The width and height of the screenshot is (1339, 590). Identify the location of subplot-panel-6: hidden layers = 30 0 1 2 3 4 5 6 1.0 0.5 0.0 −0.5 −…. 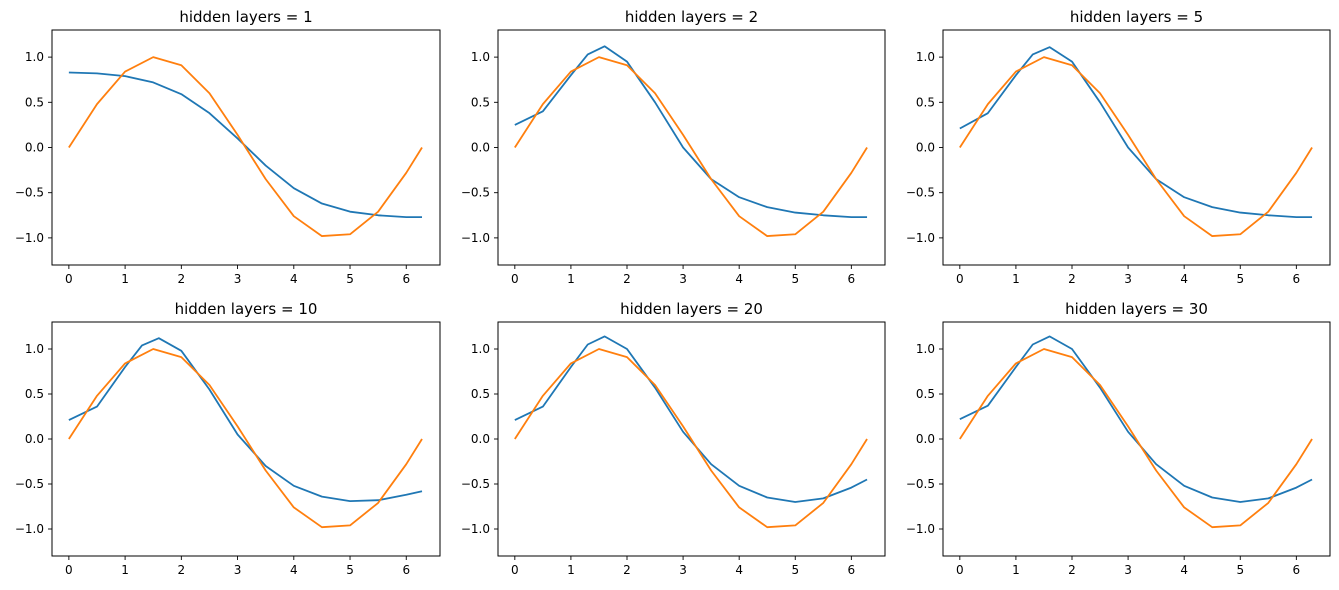
(1118, 438).